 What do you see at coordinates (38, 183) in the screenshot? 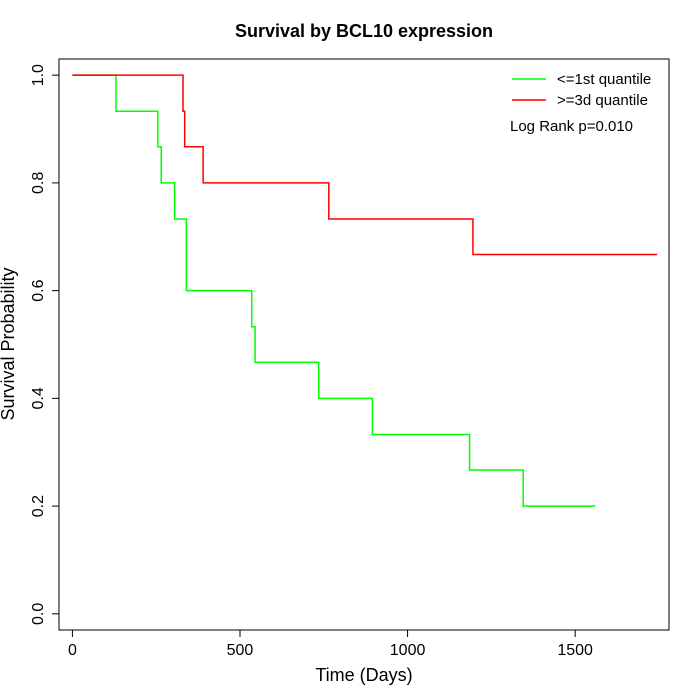
I see `y-tick-label: 0.8` at bounding box center [38, 183].